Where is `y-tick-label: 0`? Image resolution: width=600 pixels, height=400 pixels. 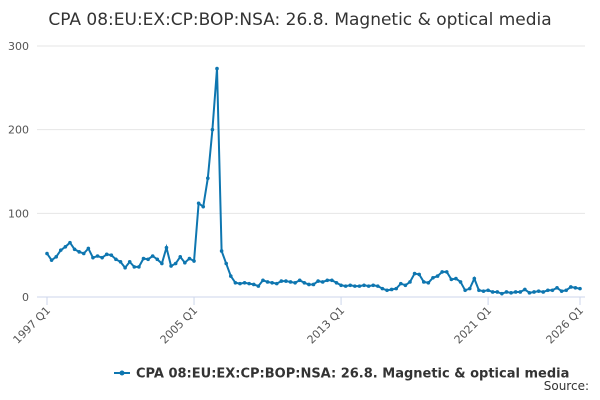
y-tick-label: 0 is located at coordinates (25, 297).